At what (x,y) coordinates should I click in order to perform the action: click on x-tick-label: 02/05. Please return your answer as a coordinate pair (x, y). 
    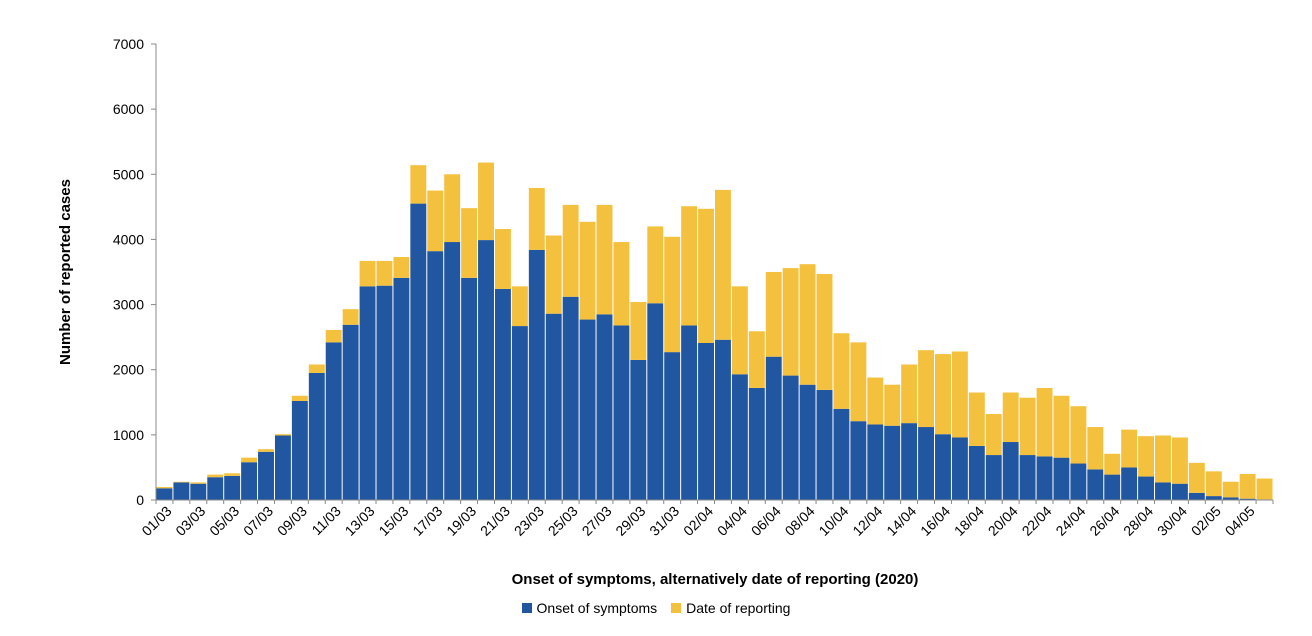
    Looking at the image, I should click on (1206, 521).